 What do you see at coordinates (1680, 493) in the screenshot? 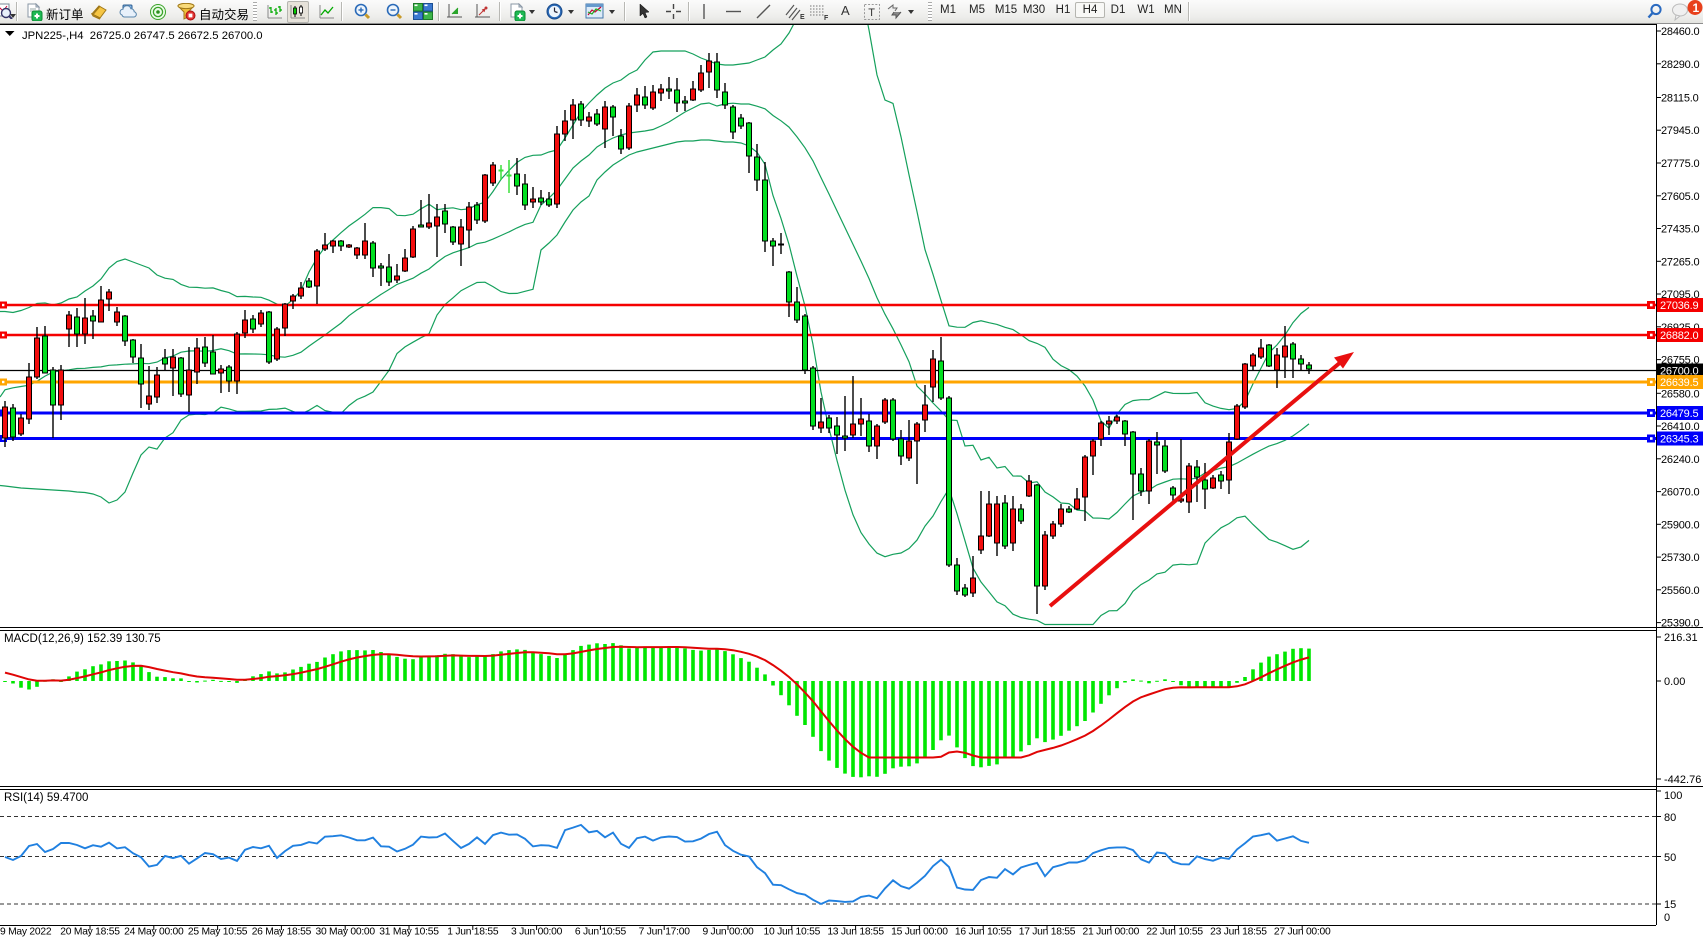
I see `svg-text: 26070.0` at bounding box center [1680, 493].